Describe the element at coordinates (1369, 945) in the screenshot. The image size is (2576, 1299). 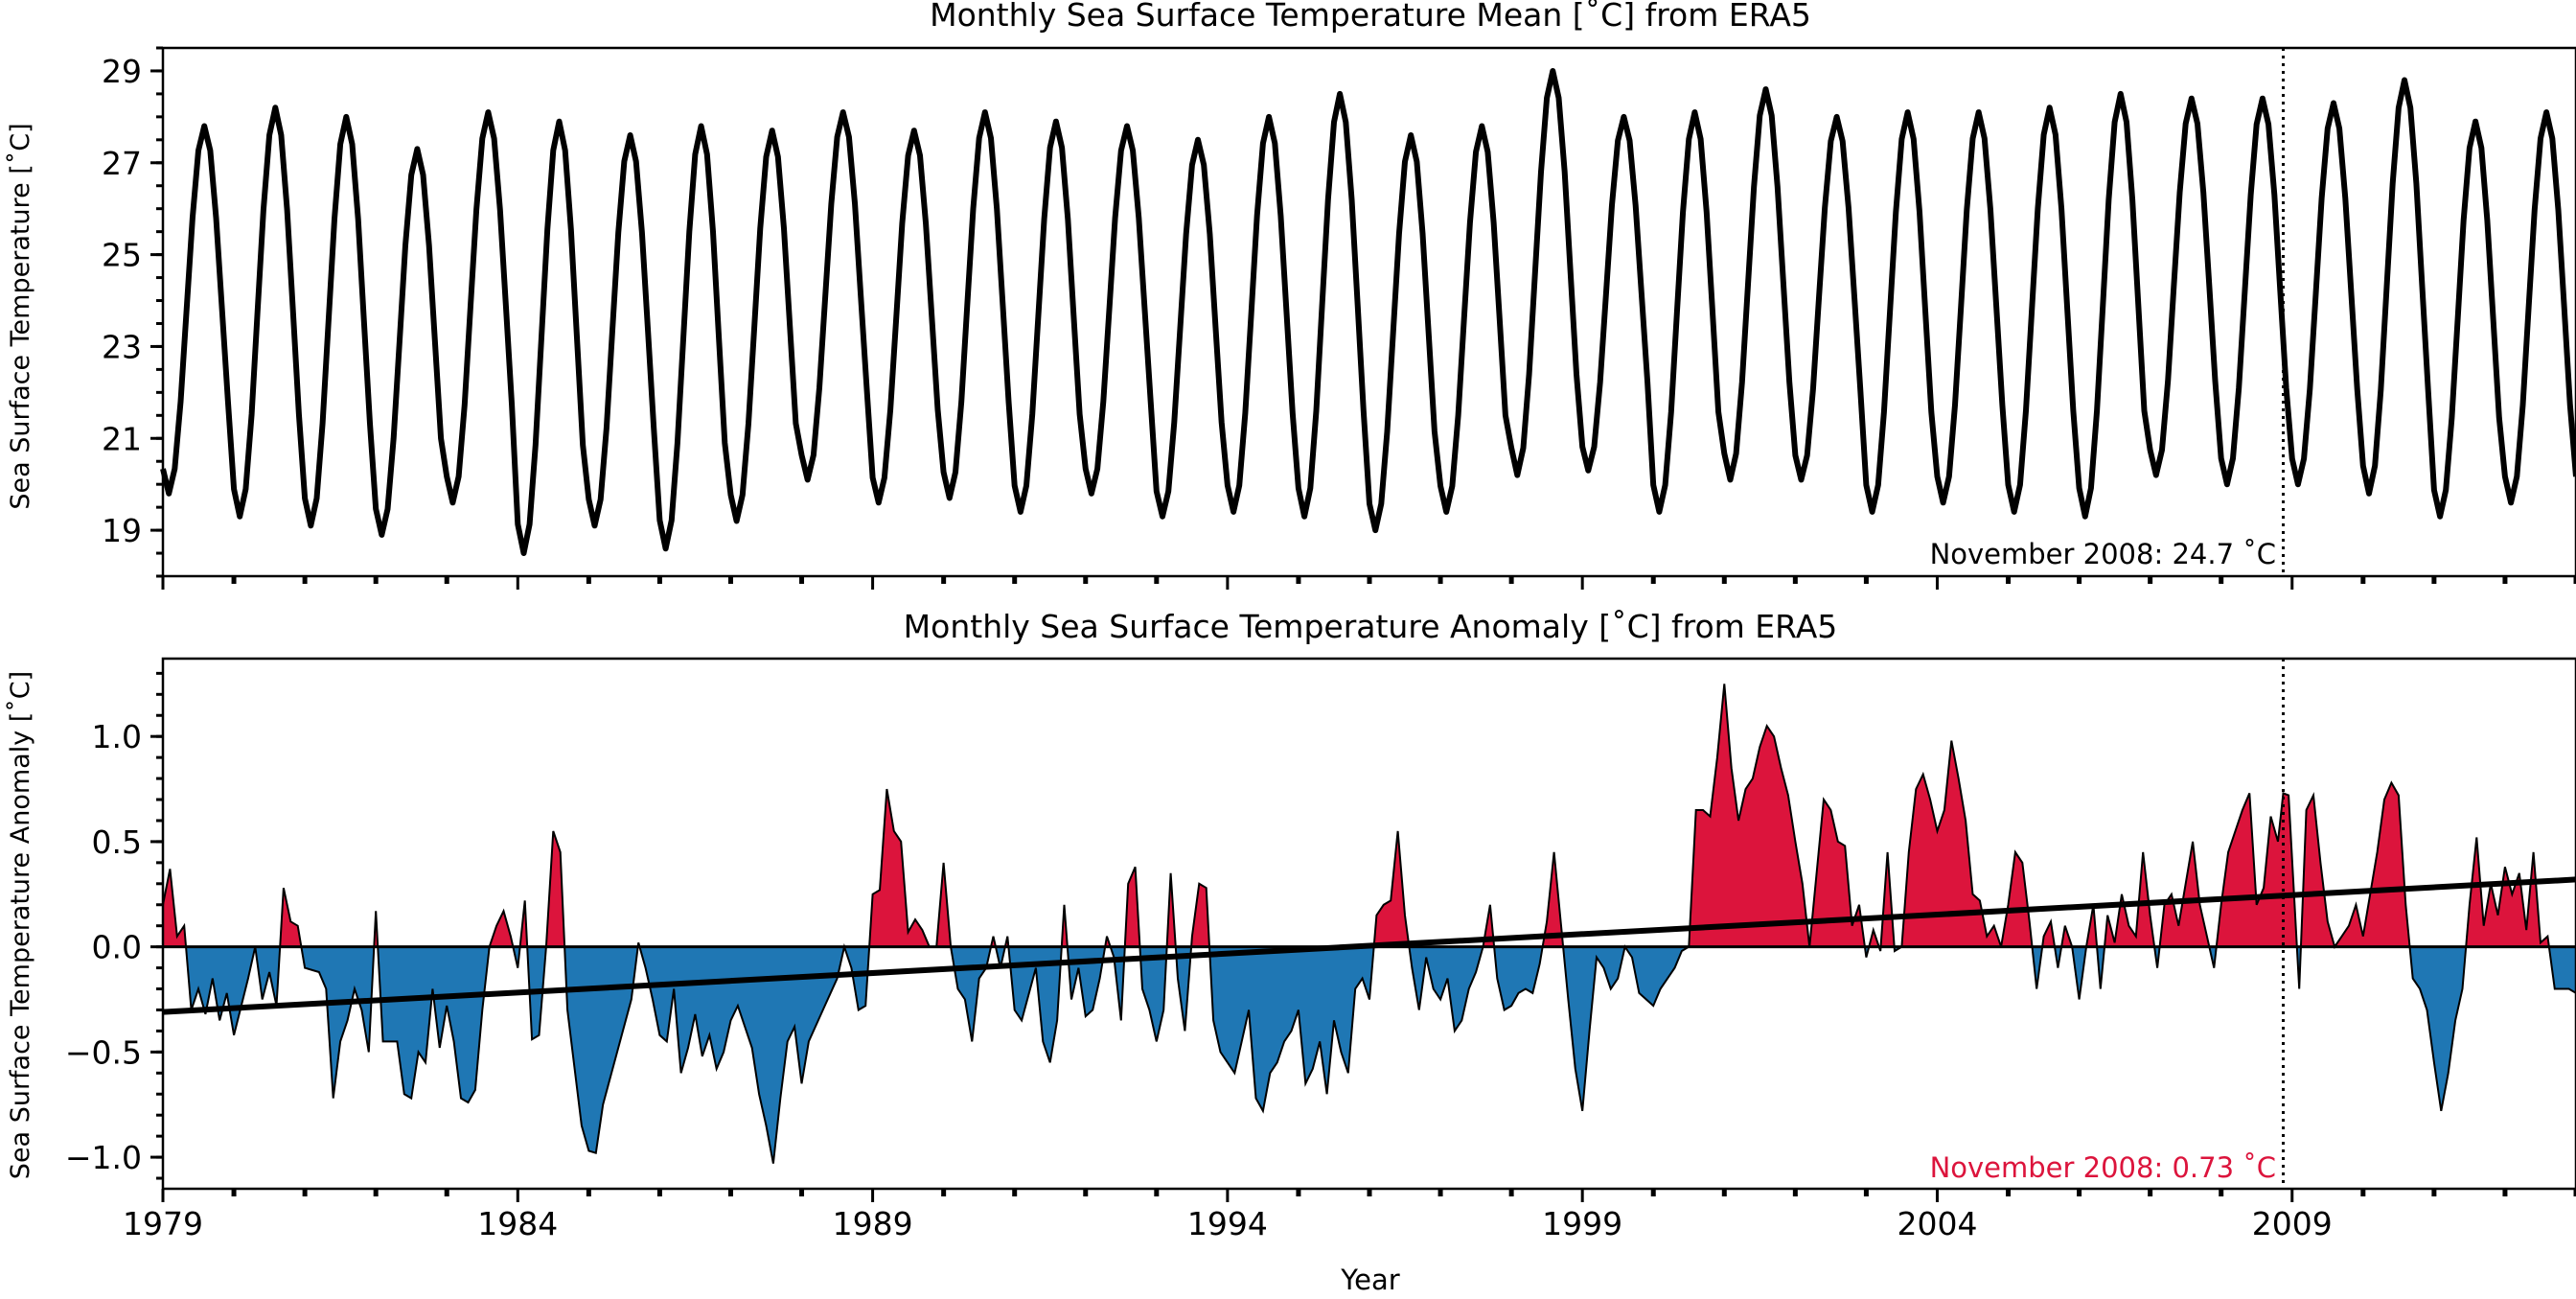
I see `trend-line` at that location.